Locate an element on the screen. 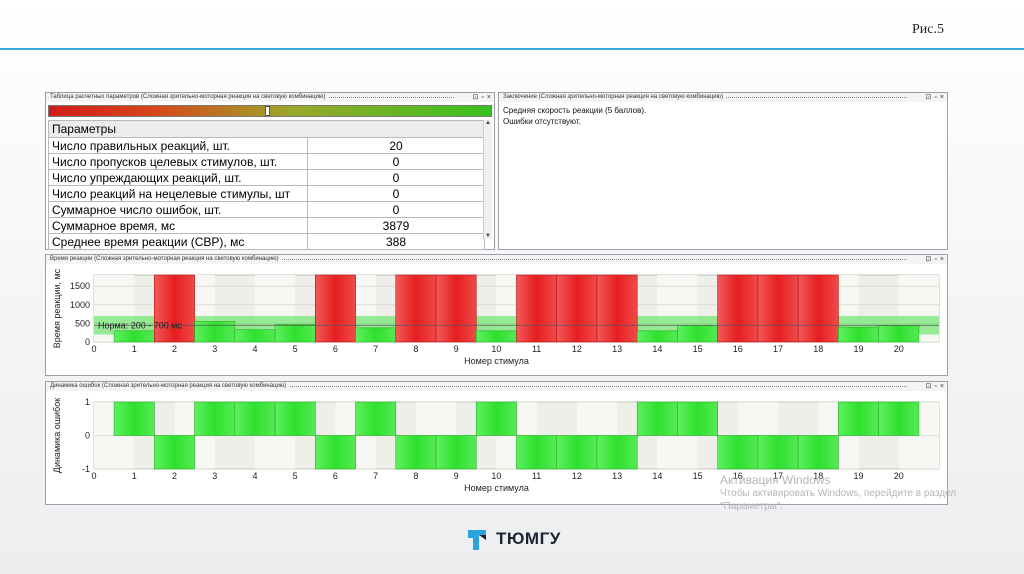  params-scrollbar: ▲ ▼ is located at coordinates (487, 179).